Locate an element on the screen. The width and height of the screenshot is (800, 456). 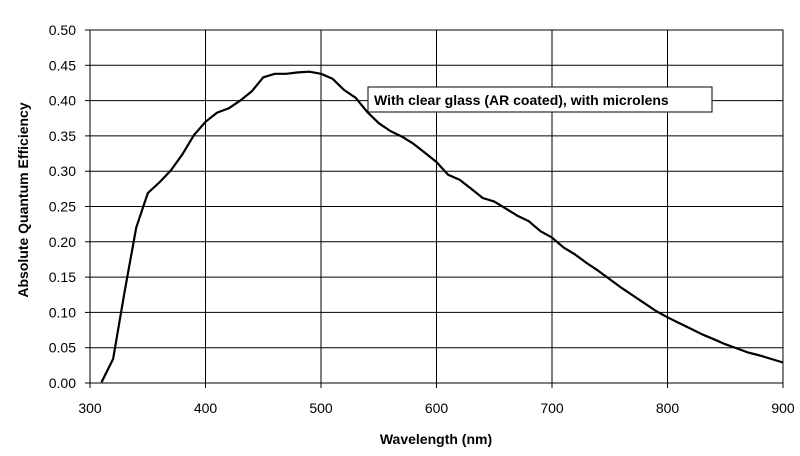
y-tick-label: 0.25 is located at coordinates (62, 207).